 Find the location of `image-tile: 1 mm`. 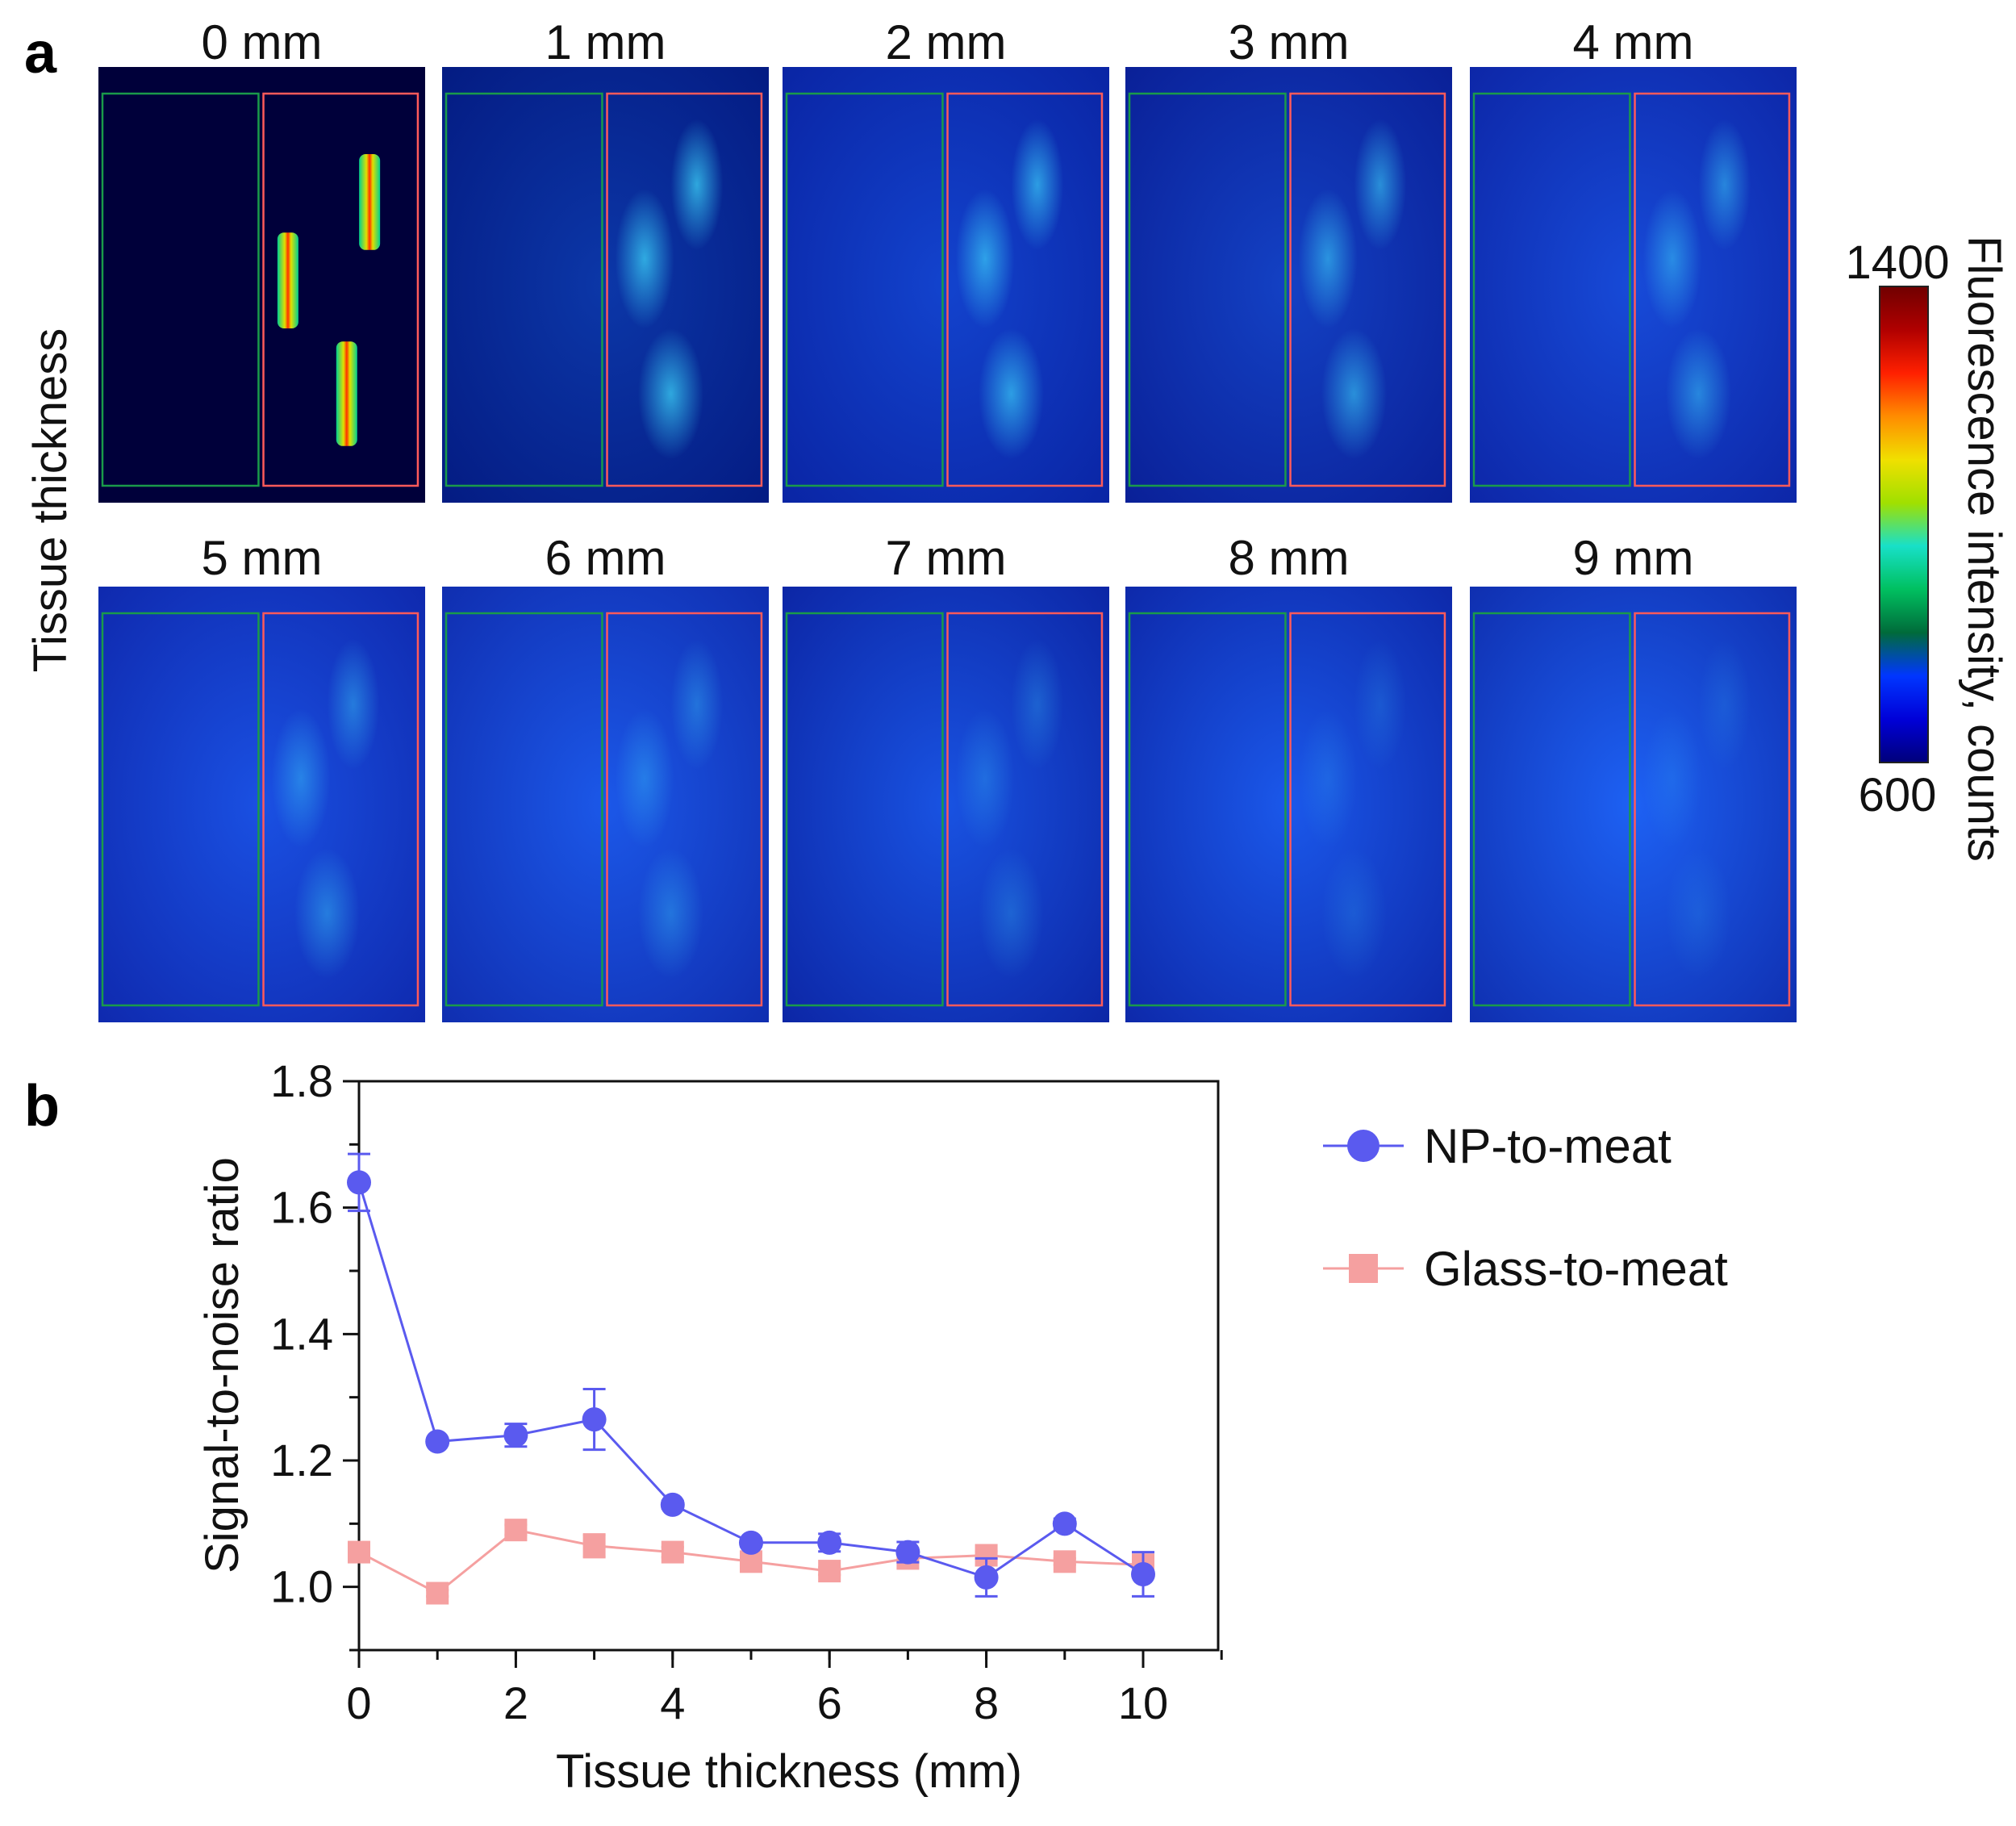

image-tile: 1 mm is located at coordinates (605, 259).